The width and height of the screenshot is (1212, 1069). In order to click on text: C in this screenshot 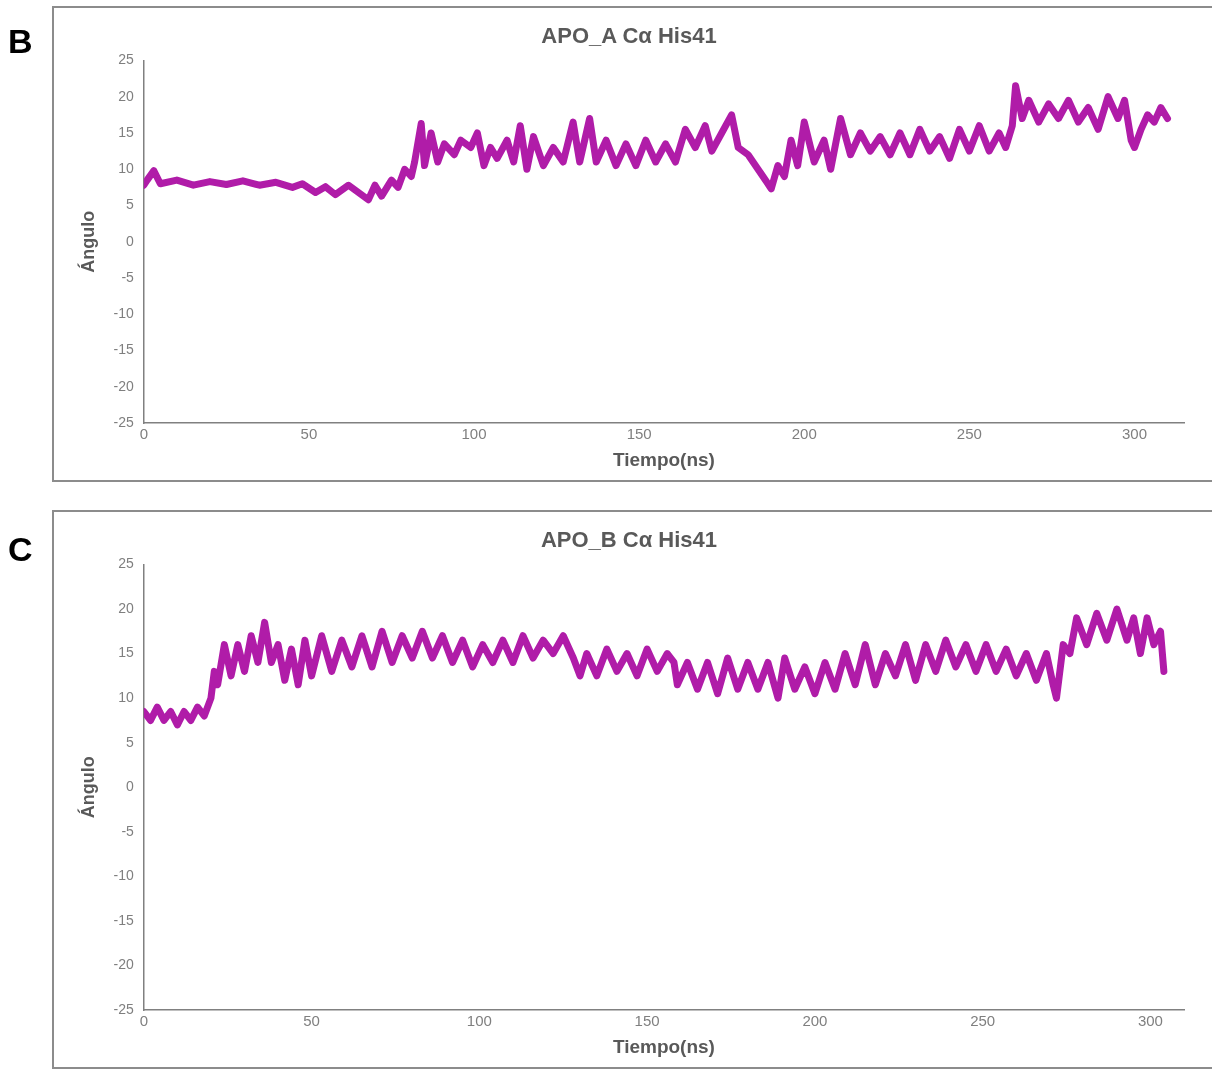, I will do `click(20, 549)`.